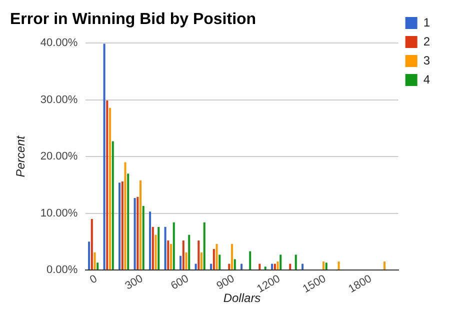 The height and width of the screenshot is (320, 450). I want to click on y-tick-label: 40.00%, so click(59, 43).